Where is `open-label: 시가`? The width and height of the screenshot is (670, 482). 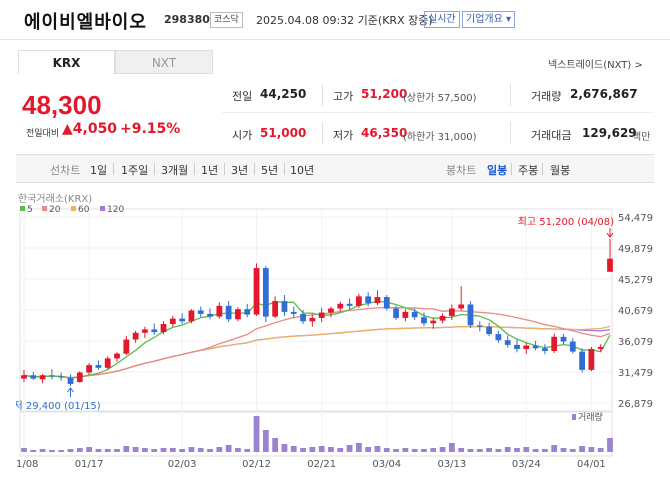
open-label: 시가 is located at coordinates (242, 135).